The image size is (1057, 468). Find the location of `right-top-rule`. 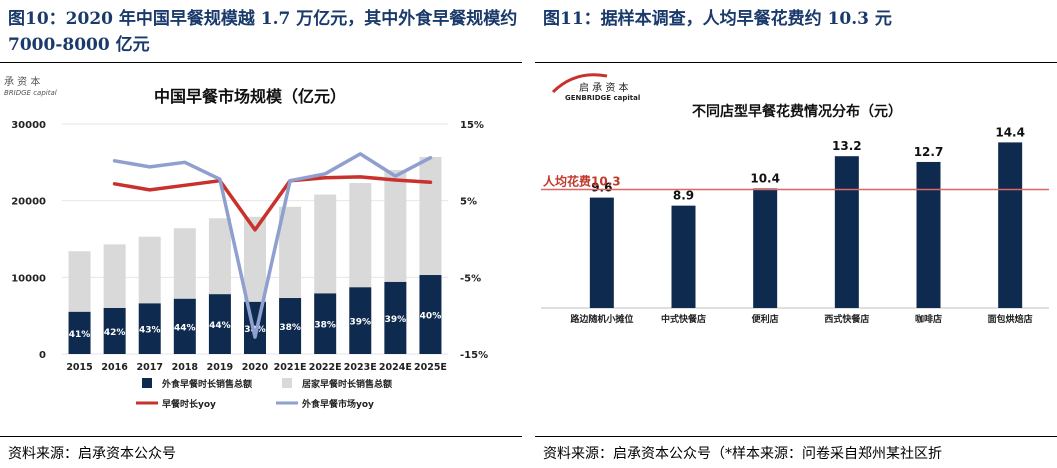

right-top-rule is located at coordinates (796, 62).